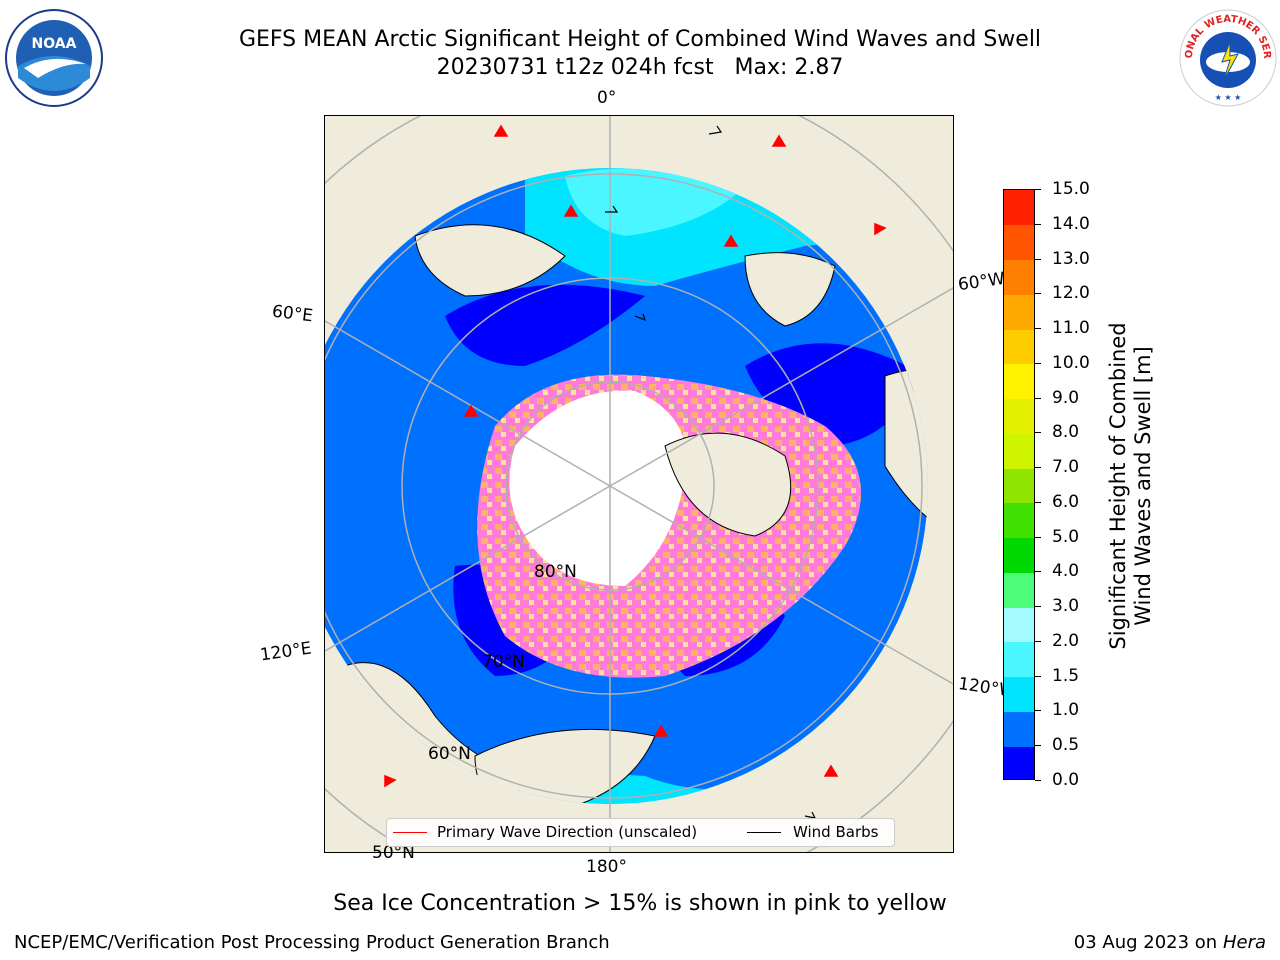  I want to click on colorbar-tick-label: 9.0, so click(1066, 397).